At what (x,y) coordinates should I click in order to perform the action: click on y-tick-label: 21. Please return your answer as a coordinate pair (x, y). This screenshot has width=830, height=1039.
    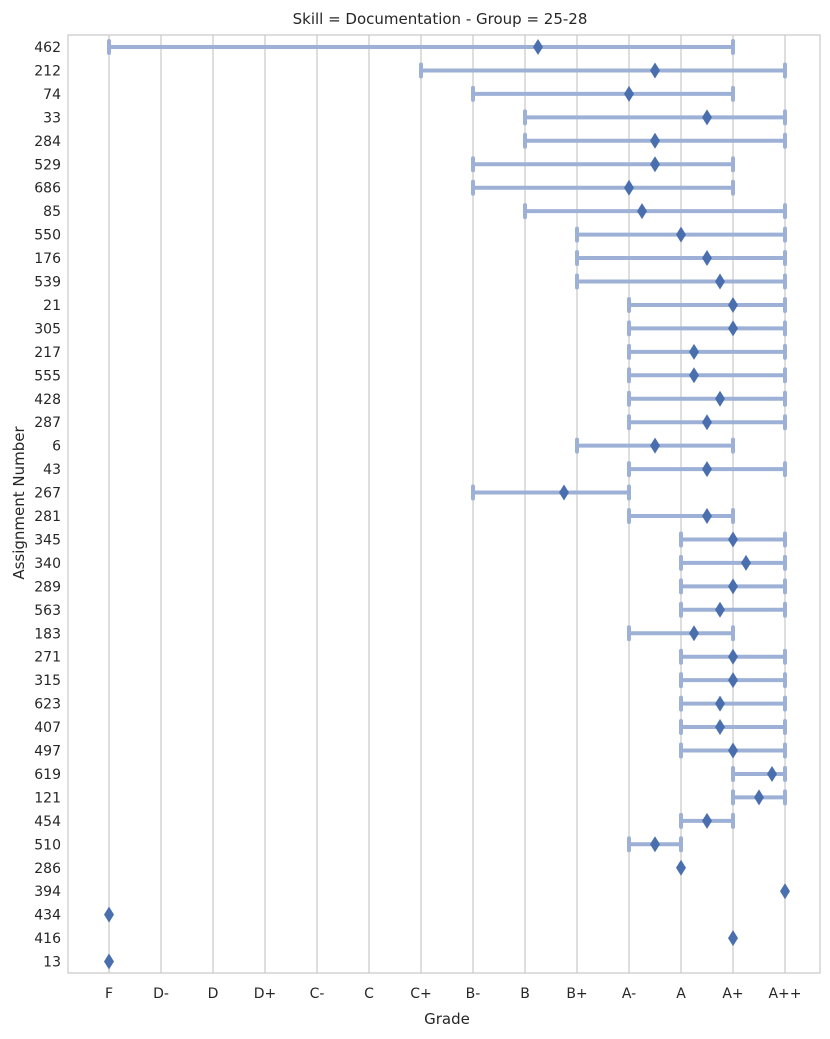
    Looking at the image, I should click on (52, 306).